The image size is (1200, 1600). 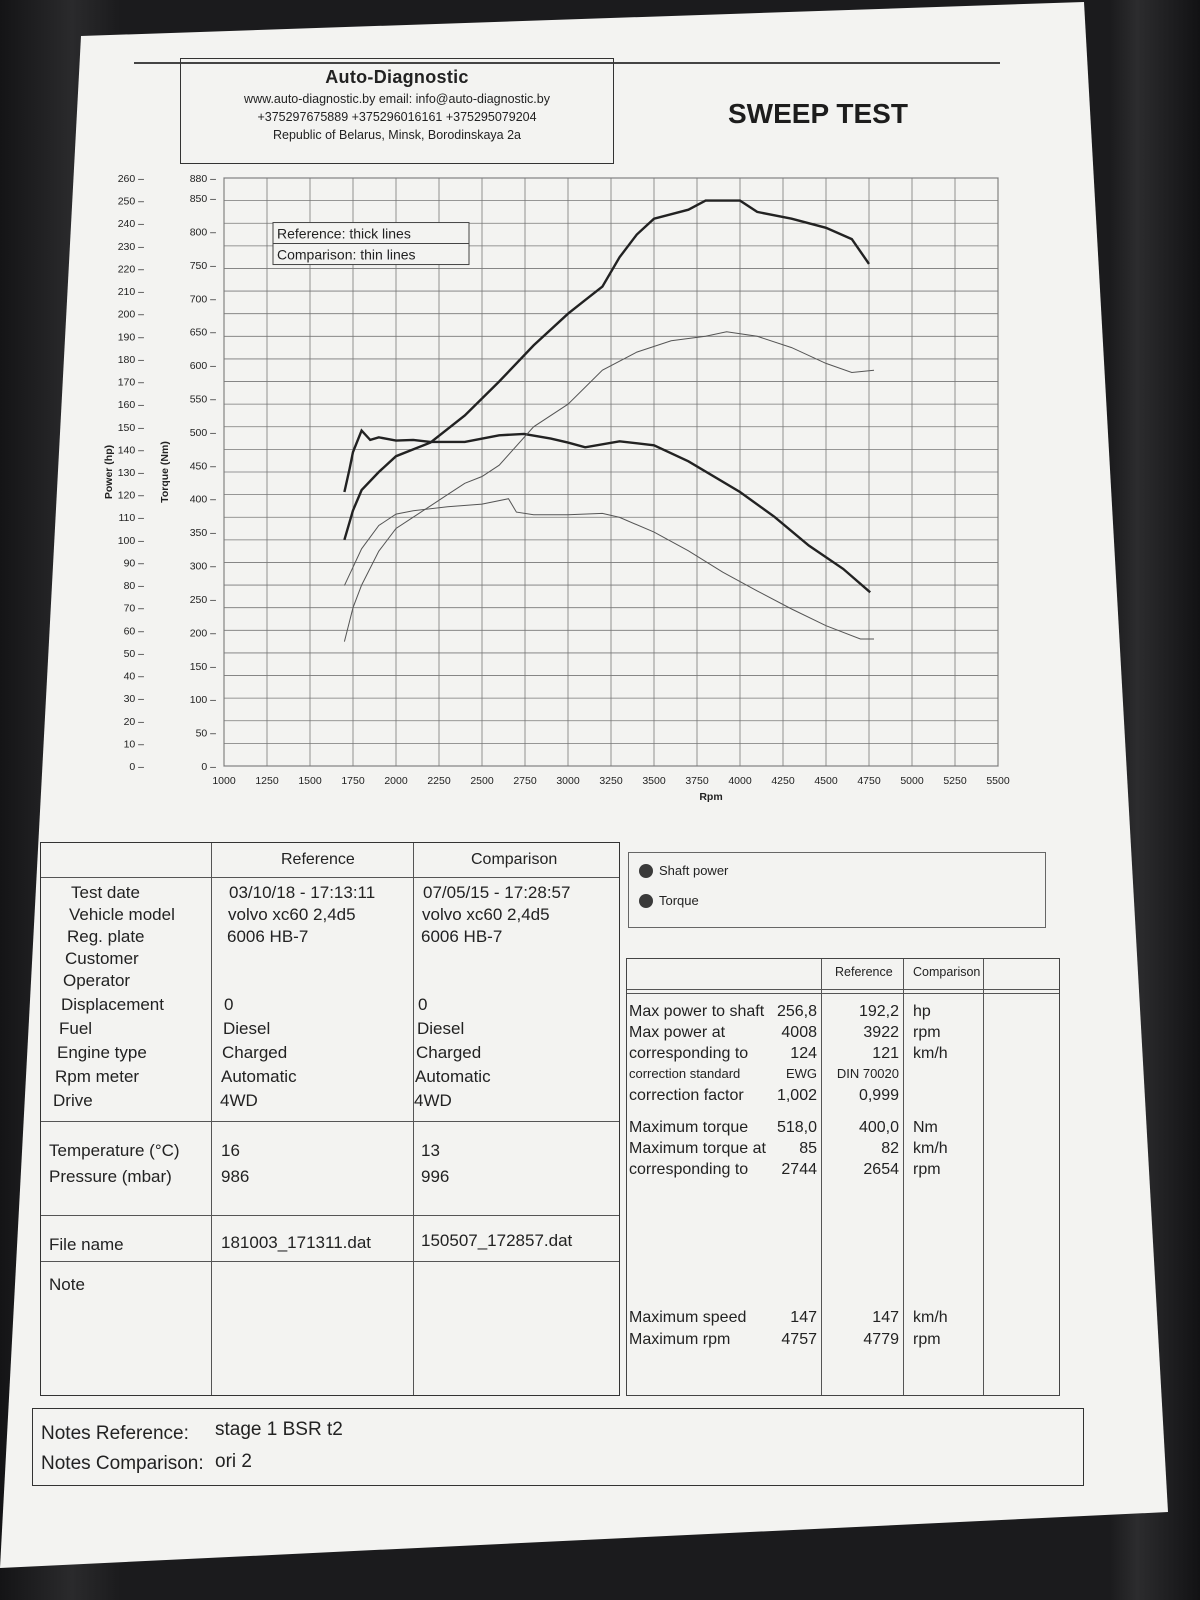 I want to click on result-ref: 256,8, so click(x=796, y=1011).